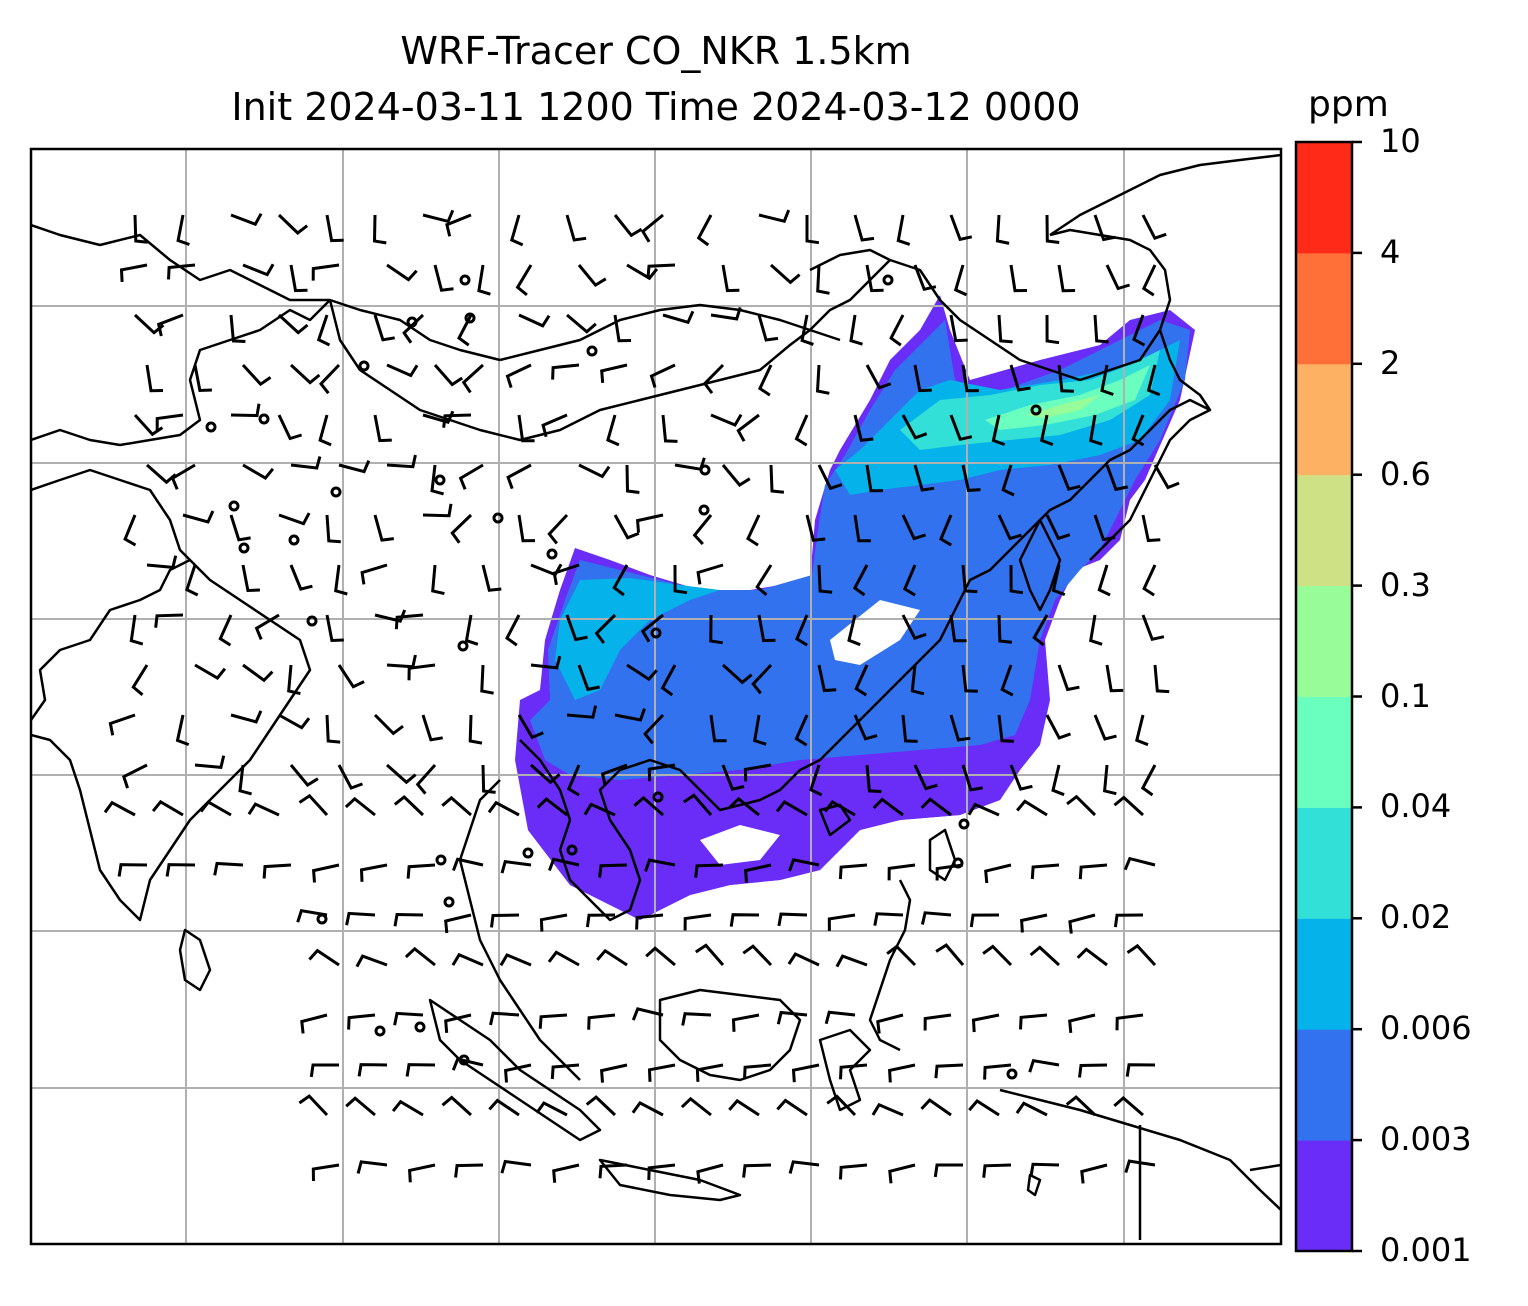 This screenshot has width=1528, height=1306. Describe the element at coordinates (1426, 1139) in the screenshot. I see `colorbar-tick-label: 0.003` at that location.